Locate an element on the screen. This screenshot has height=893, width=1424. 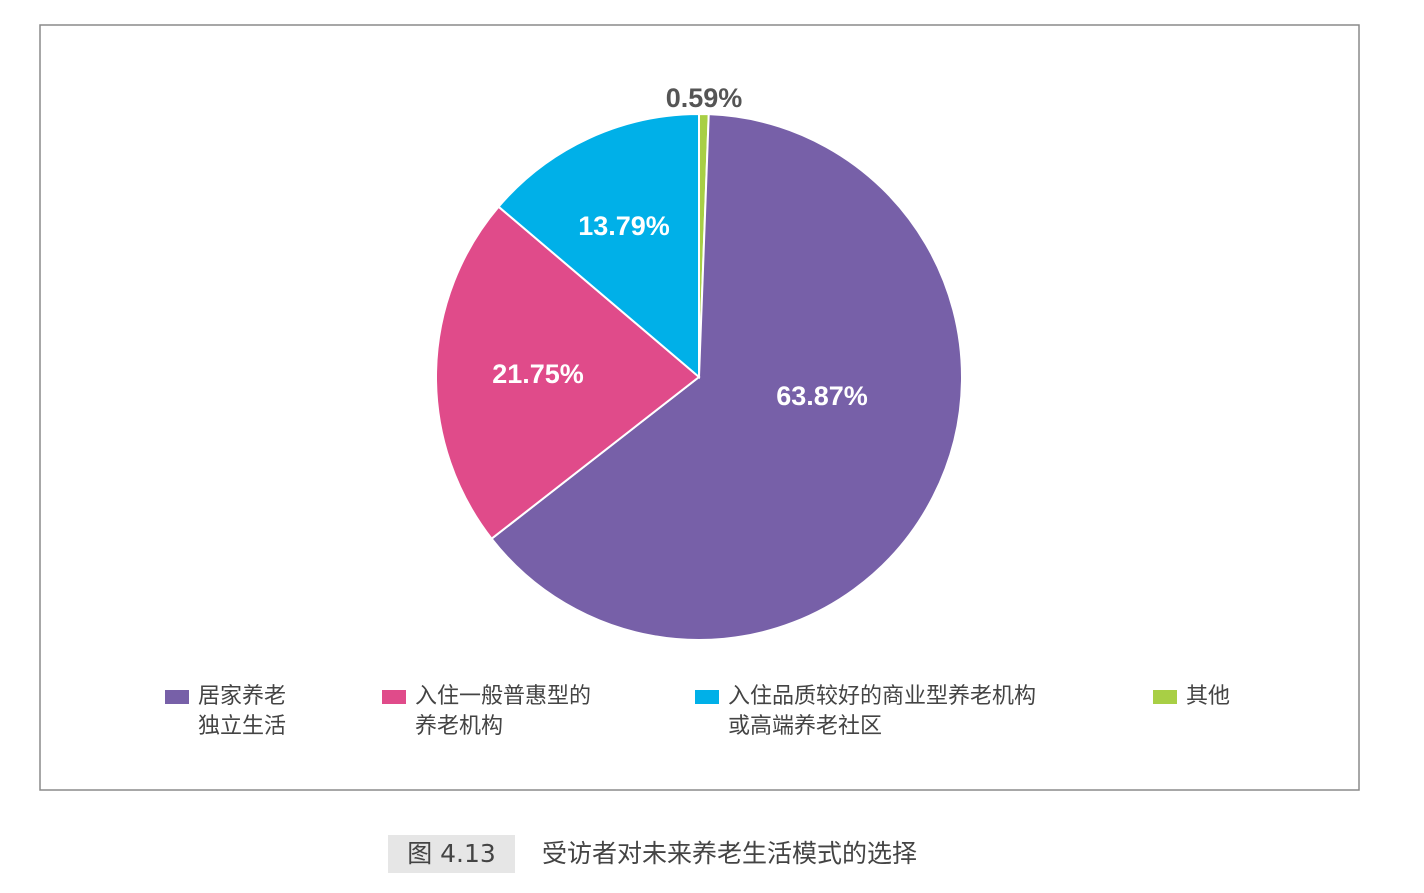
chart-title: 受访者对未来养老生活模式的选择 is located at coordinates (730, 853).